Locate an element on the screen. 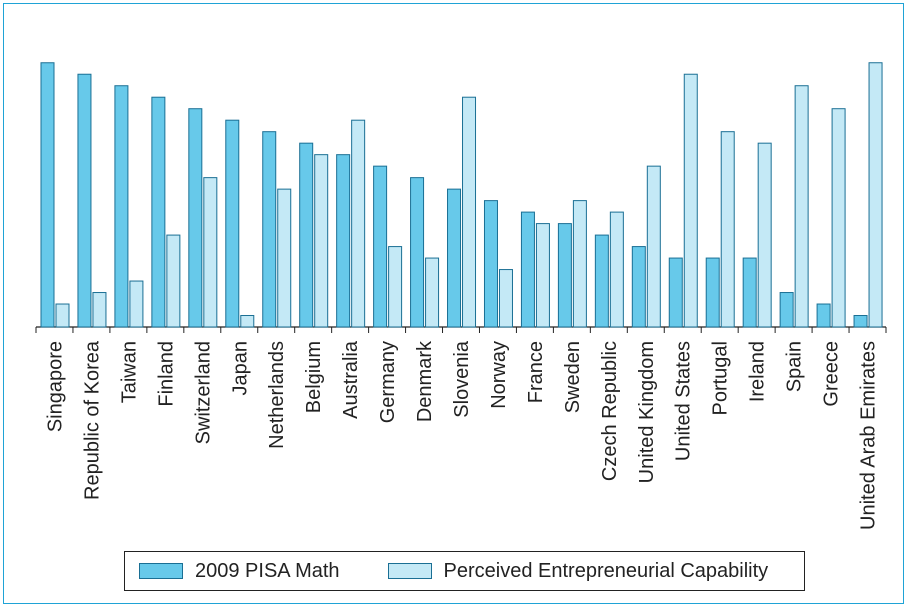 The width and height of the screenshot is (909, 609). category-label: Denmark is located at coordinates (425, 381).